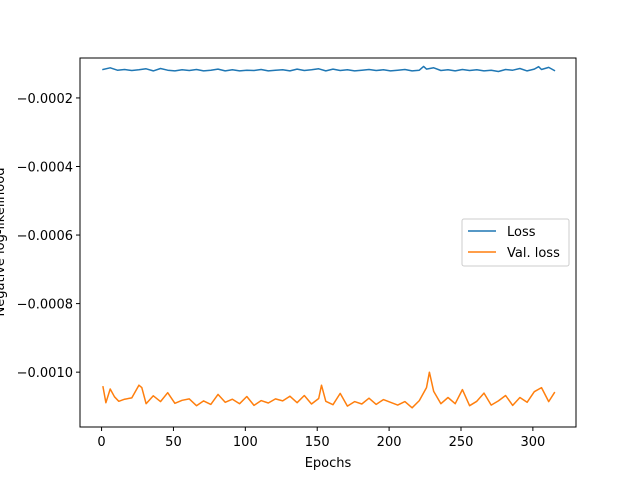 This screenshot has width=640, height=480. Describe the element at coordinates (533, 253) in the screenshot. I see `legend-label: Val. loss` at that location.